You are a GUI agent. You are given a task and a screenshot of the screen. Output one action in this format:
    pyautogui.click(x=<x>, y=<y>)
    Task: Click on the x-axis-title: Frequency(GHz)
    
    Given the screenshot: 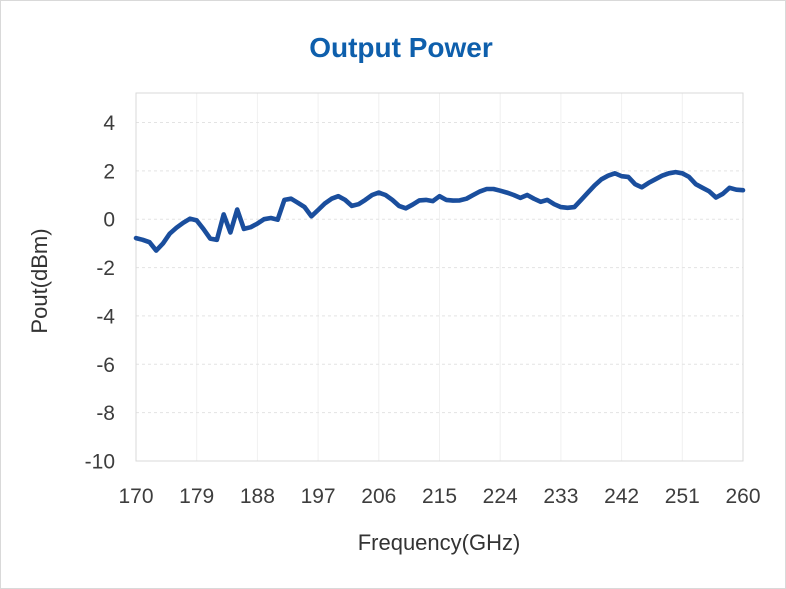 What is the action you would take?
    pyautogui.click(x=439, y=542)
    